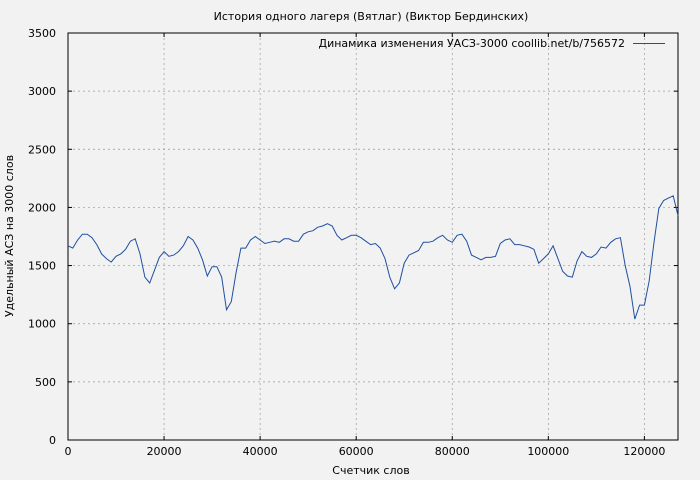 The image size is (700, 480). I want to click on y-tick-label: 3000, so click(42, 91).